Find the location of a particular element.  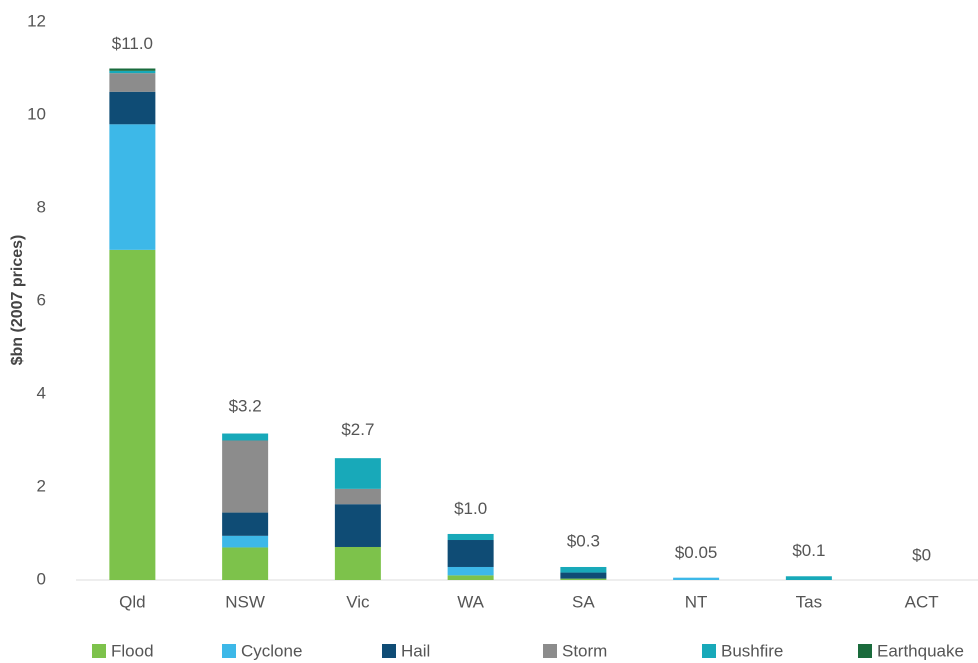

x-tick-label: NSW is located at coordinates (245, 601).